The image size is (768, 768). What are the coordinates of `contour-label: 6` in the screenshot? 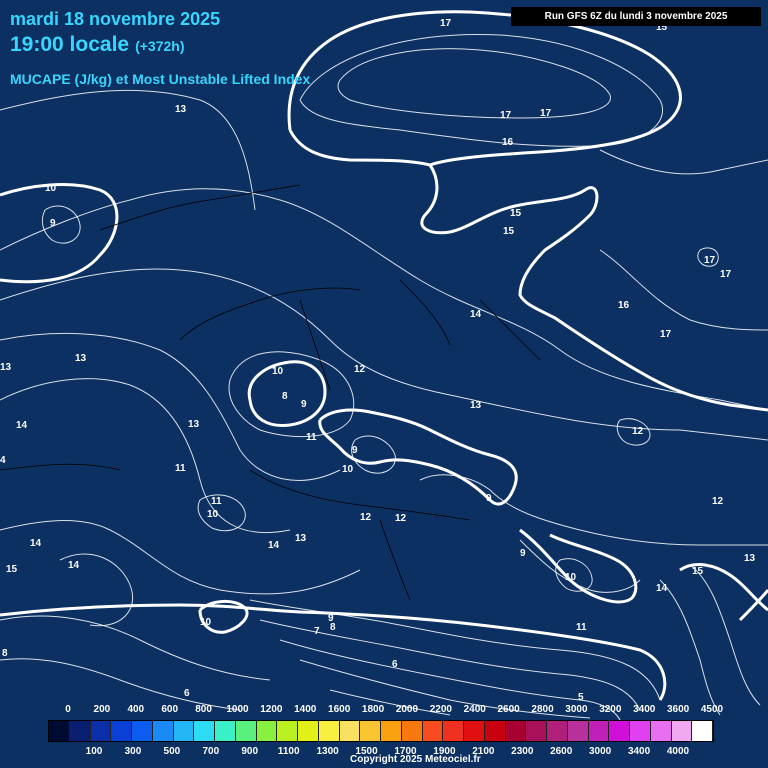 It's located at (187, 693).